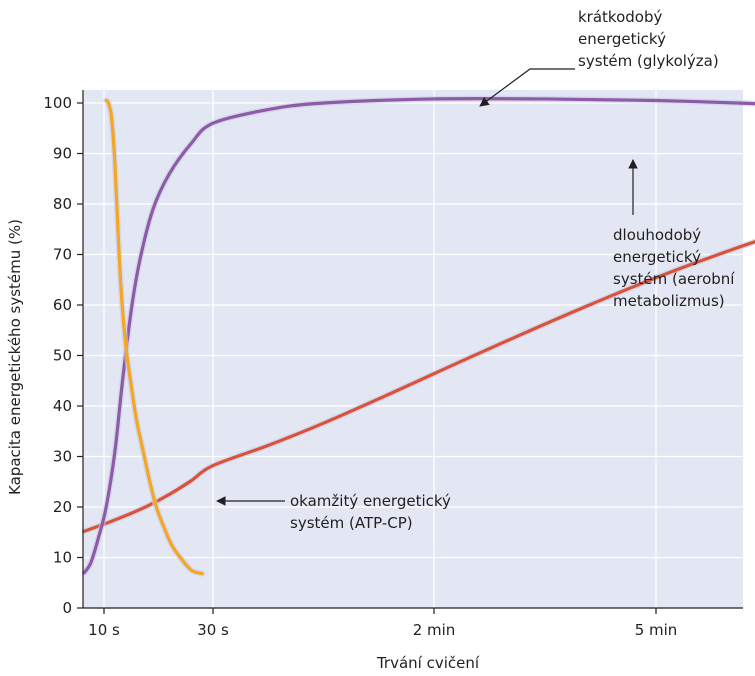 This screenshot has height=676, width=755. What do you see at coordinates (434, 630) in the screenshot?
I see `x-tick-label: 2 min` at bounding box center [434, 630].